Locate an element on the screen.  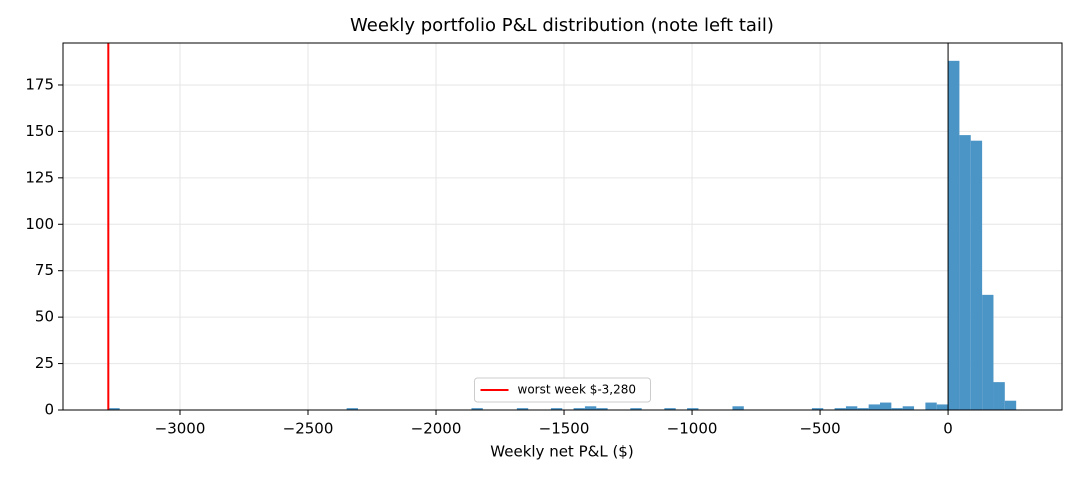
x-tick-label: 0 is located at coordinates (948, 429).